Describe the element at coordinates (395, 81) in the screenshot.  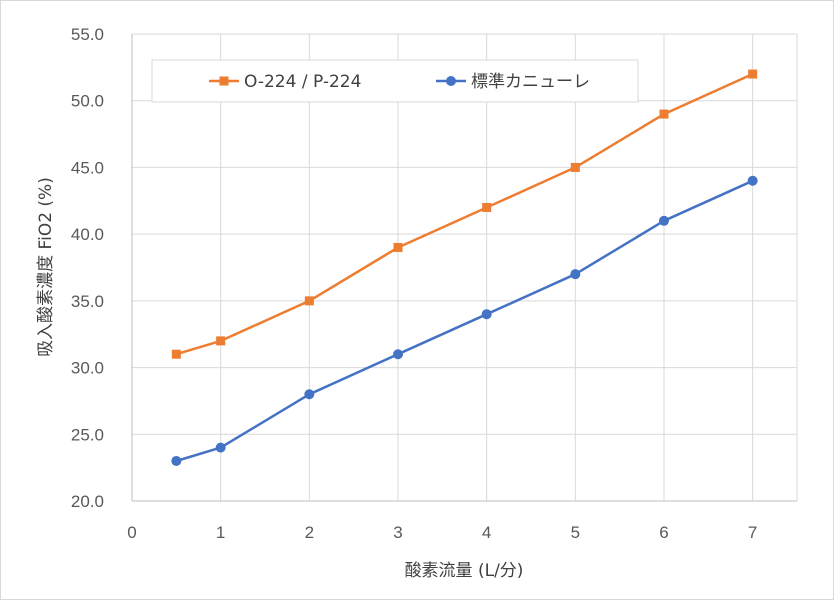
I see `legend: O-224 / P-224 標準カニューレ` at that location.